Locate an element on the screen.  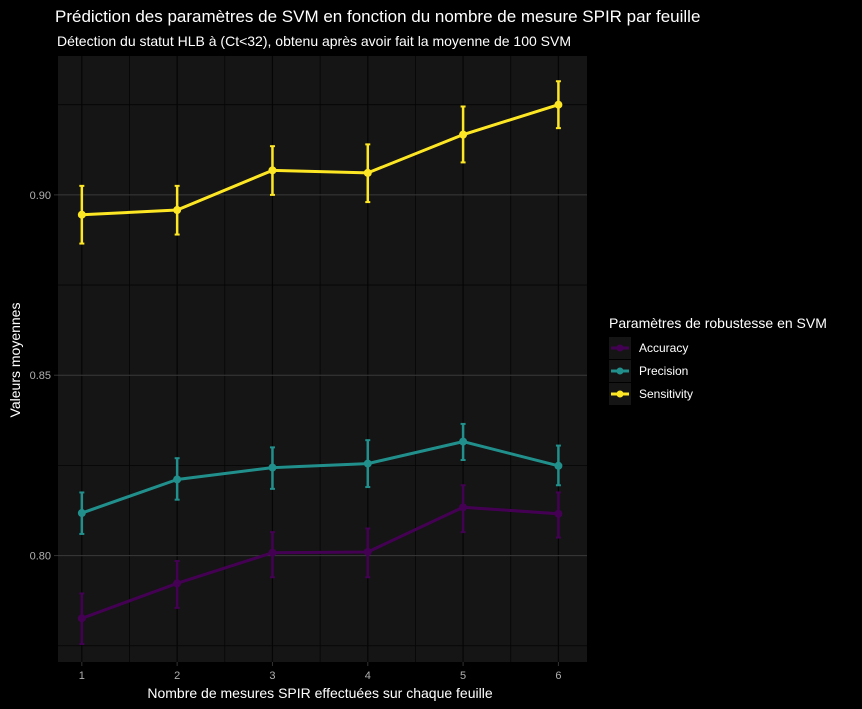
legend-item-precision: Precision is located at coordinates (648, 371).